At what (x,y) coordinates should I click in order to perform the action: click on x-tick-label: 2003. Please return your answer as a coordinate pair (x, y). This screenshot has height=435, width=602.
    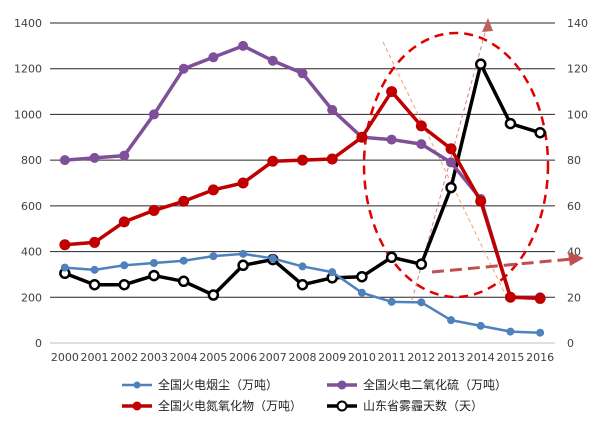
    Looking at the image, I should click on (154, 357).